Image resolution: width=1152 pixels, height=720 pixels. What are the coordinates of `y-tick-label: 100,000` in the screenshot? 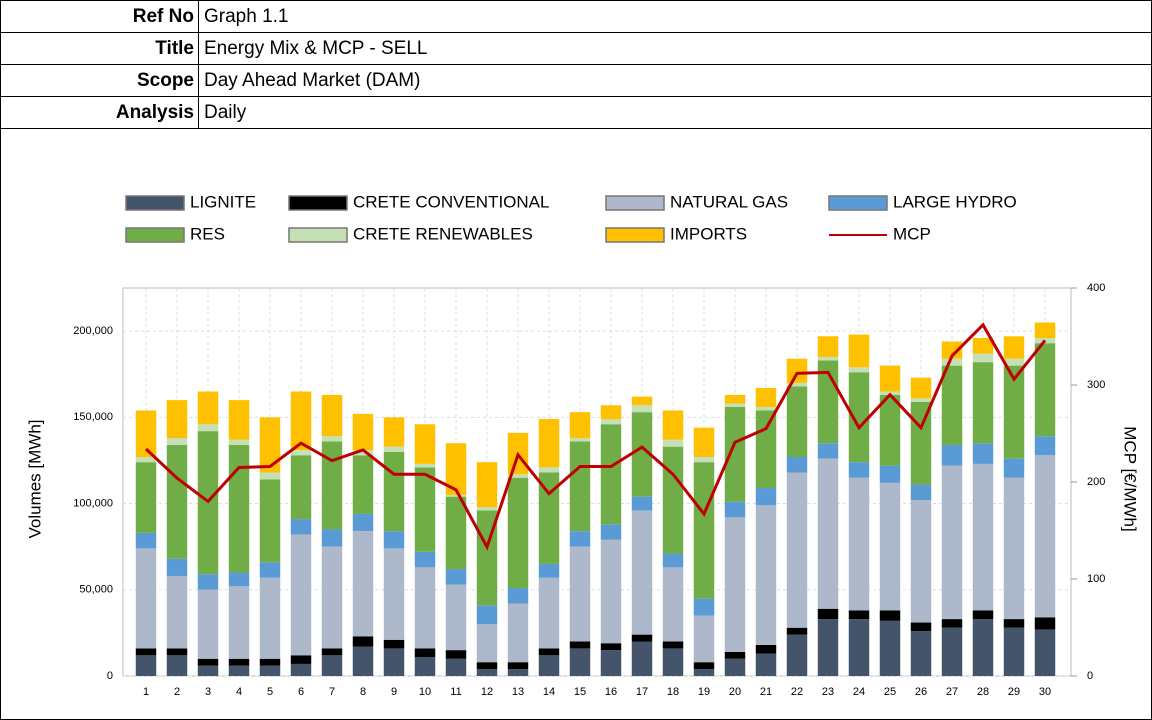 It's located at (93, 503).